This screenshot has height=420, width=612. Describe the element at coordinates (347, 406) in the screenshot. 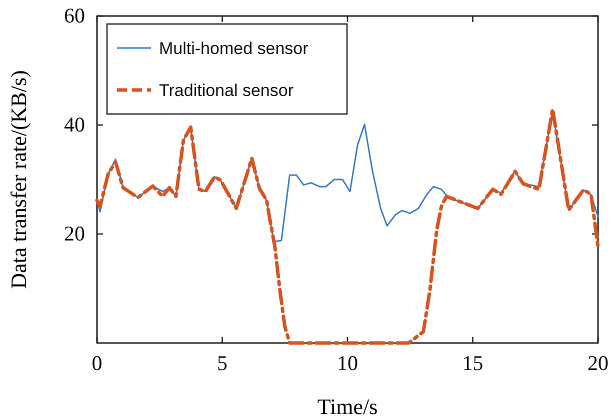

I see `x-axis-title: Time/s` at that location.